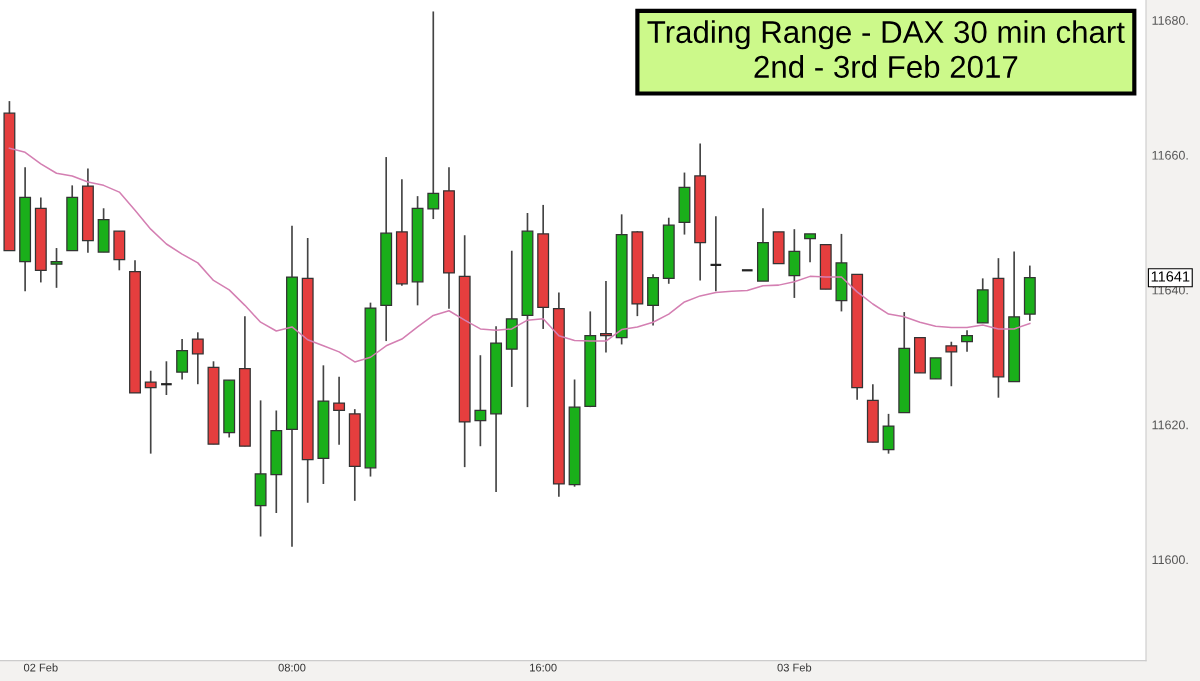 The image size is (1200, 681). What do you see at coordinates (40, 667) in the screenshot?
I see `x-tick-label: 02 Feb` at bounding box center [40, 667].